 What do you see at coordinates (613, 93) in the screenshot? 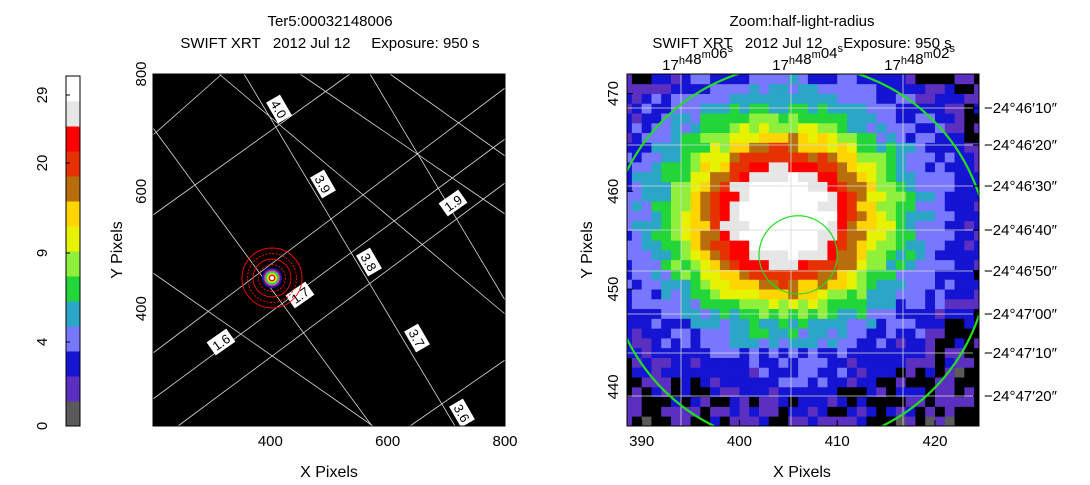
I see `right-y-tick-label: 470` at bounding box center [613, 93].